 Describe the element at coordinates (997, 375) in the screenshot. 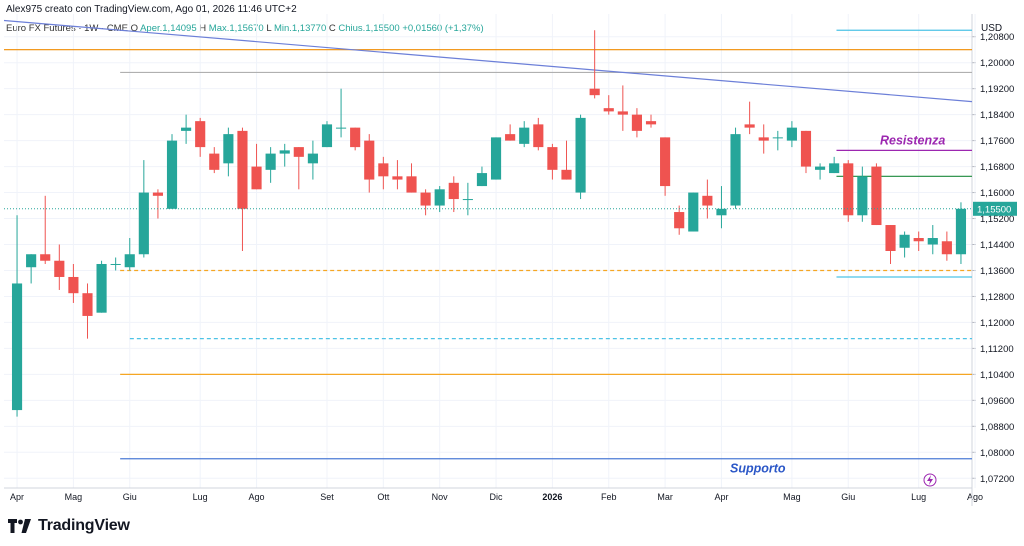

I see `price-tick-label: 1,10400` at that location.